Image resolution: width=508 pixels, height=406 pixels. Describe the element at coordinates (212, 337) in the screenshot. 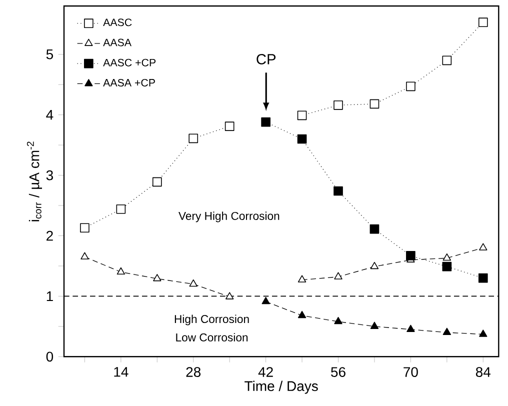

I see `annotation: Low Corrosion` at that location.